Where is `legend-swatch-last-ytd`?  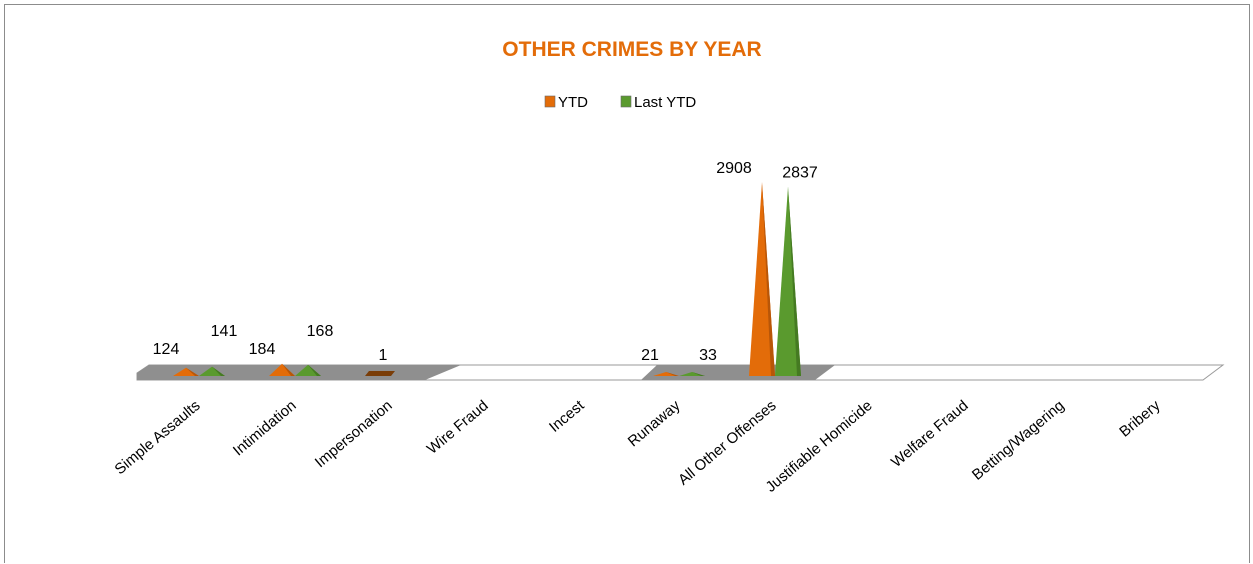
legend-swatch-last-ytd is located at coordinates (626, 101).